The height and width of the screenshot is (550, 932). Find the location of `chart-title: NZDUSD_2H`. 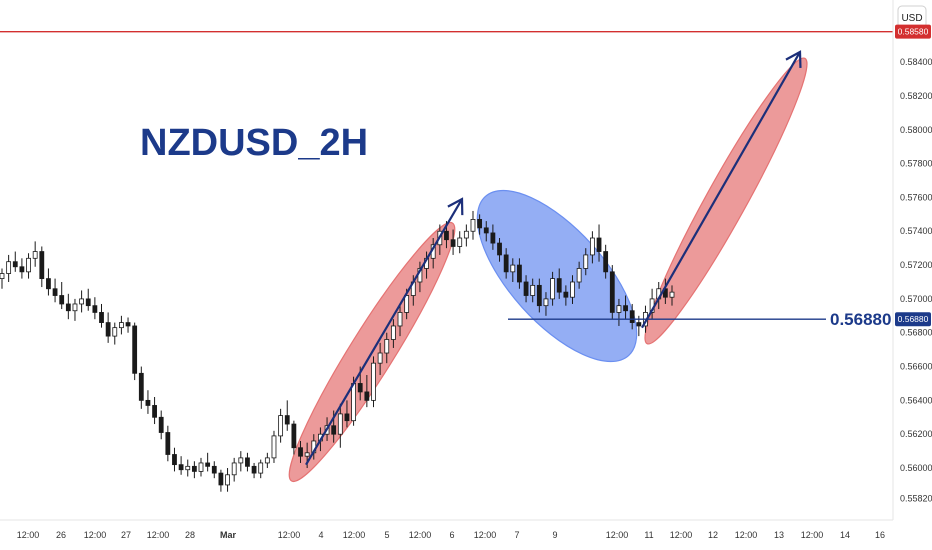

chart-title: NZDUSD_2H is located at coordinates (254, 143).